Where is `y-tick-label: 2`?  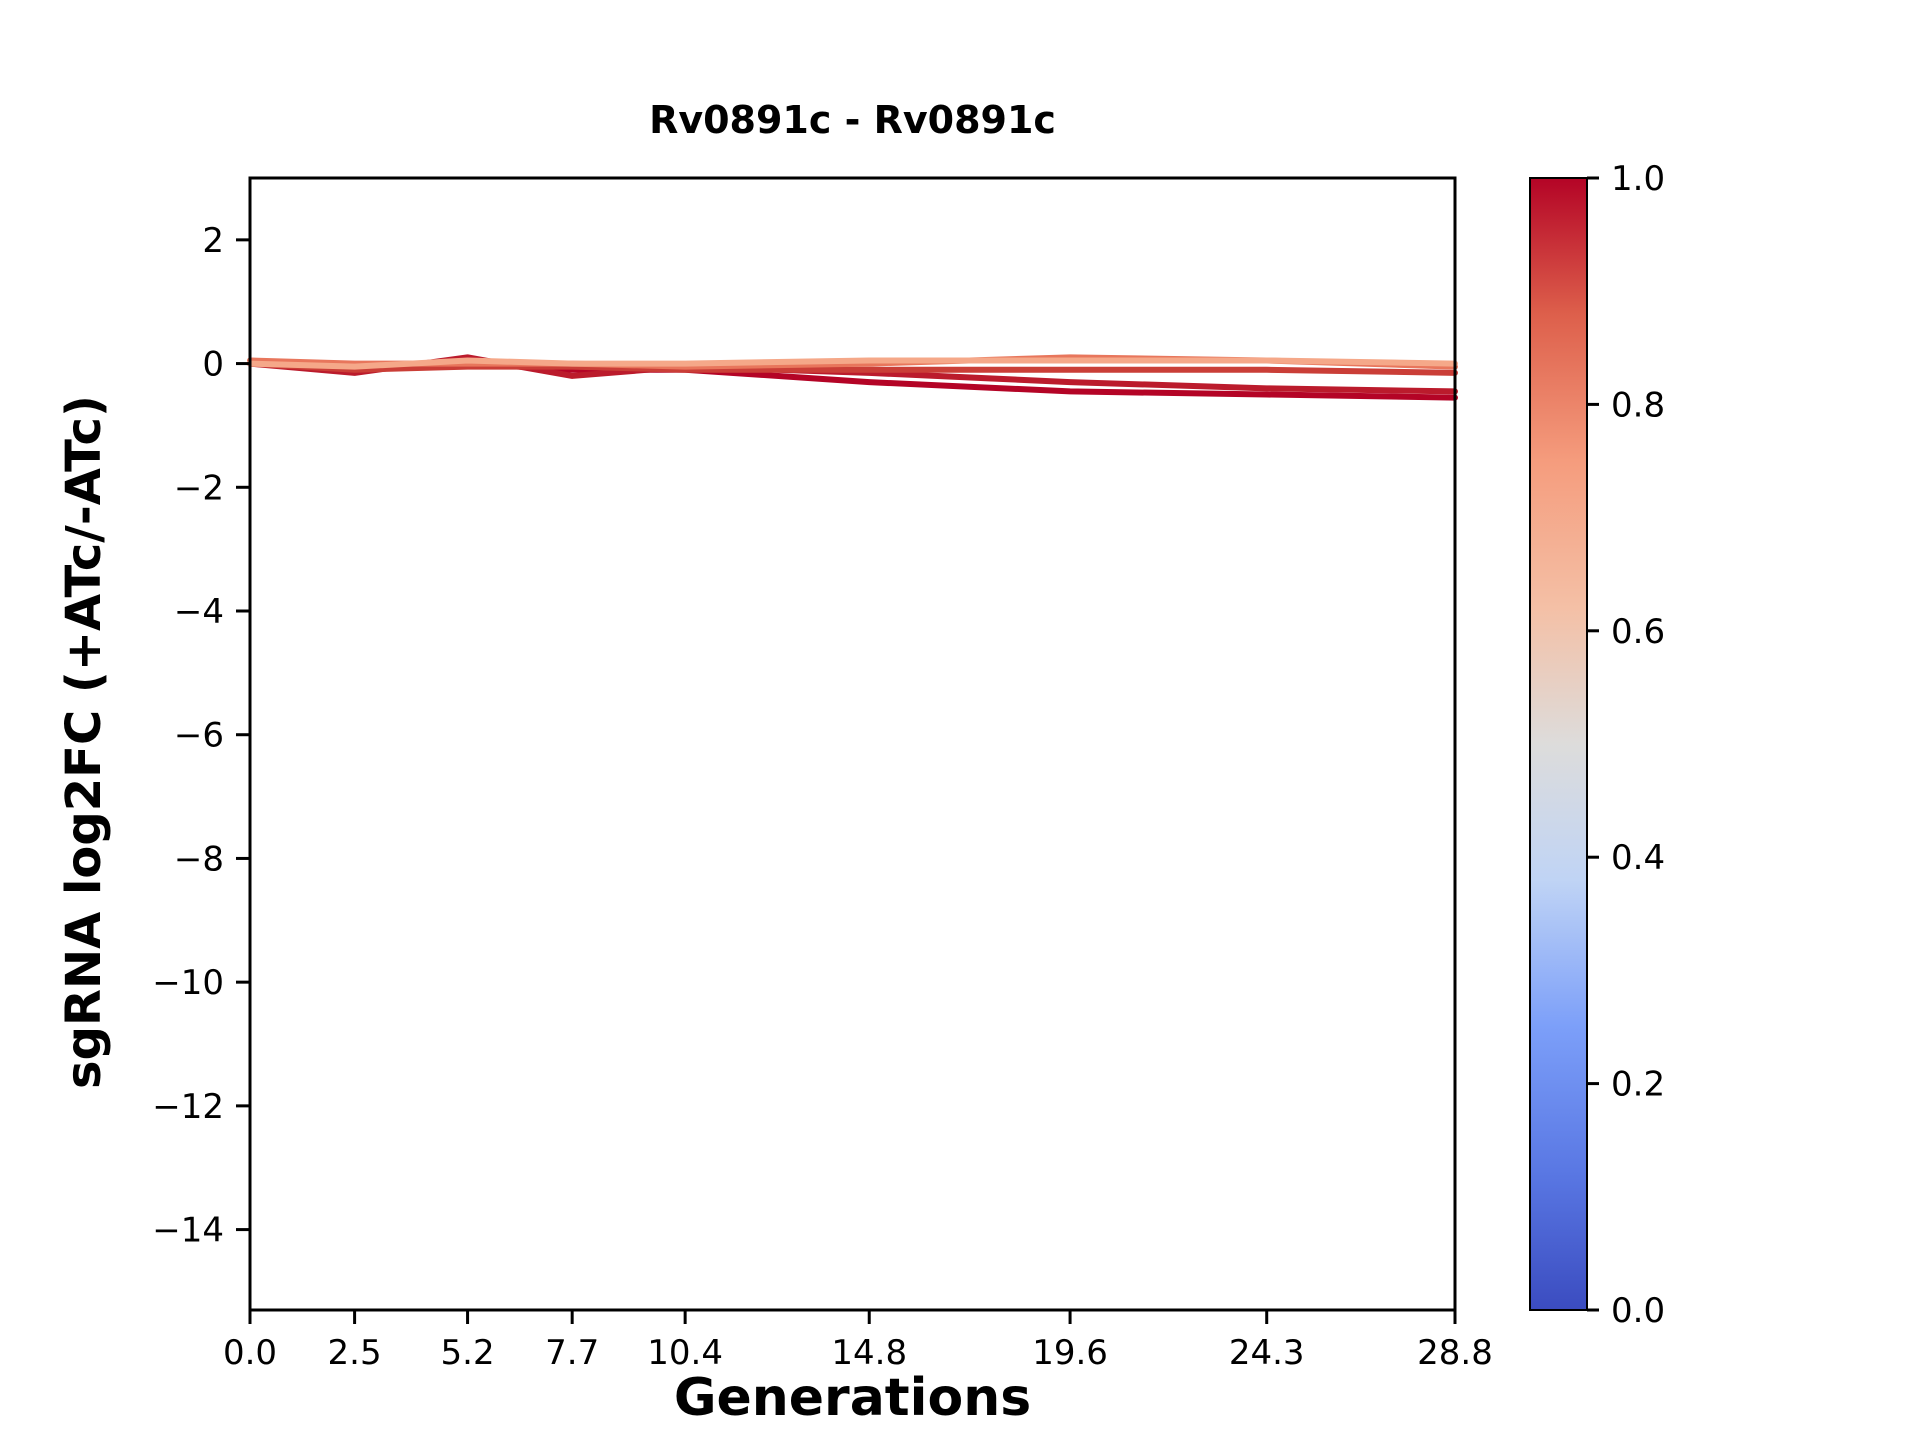
y-tick-label: 2 is located at coordinates (213, 241).